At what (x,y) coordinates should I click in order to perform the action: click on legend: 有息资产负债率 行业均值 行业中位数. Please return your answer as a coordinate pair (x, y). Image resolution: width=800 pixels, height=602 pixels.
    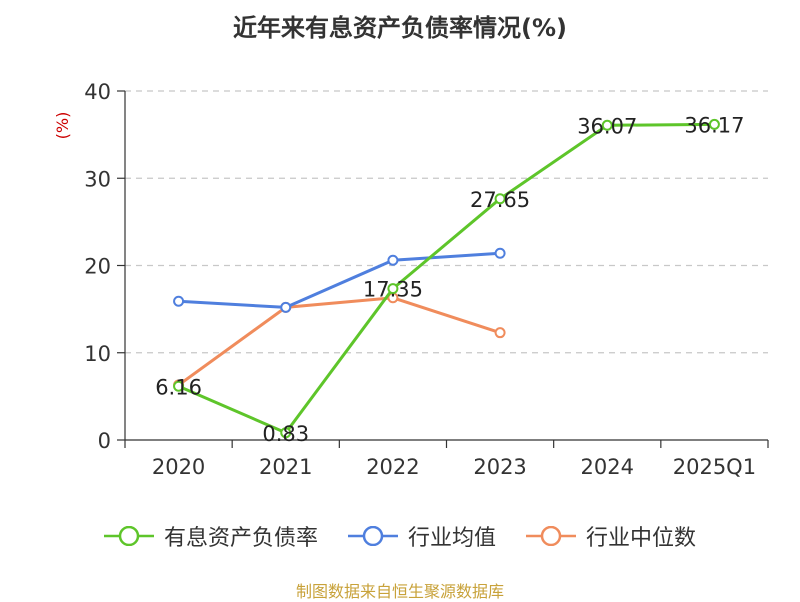
    Looking at the image, I should click on (400, 536).